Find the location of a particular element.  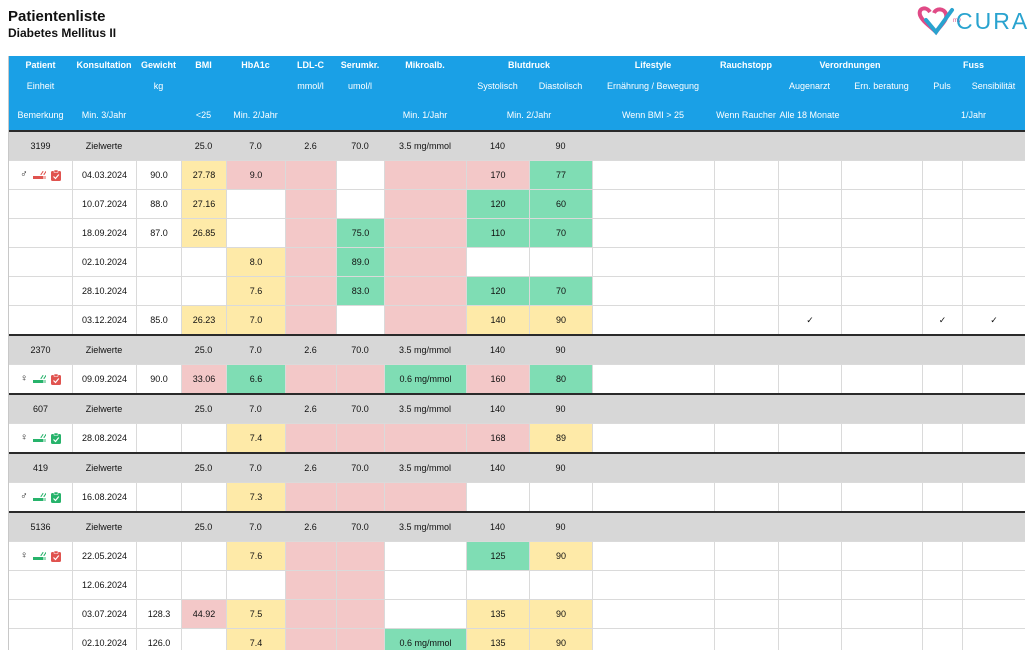

female-icon: ♀ is located at coordinates (24, 555).